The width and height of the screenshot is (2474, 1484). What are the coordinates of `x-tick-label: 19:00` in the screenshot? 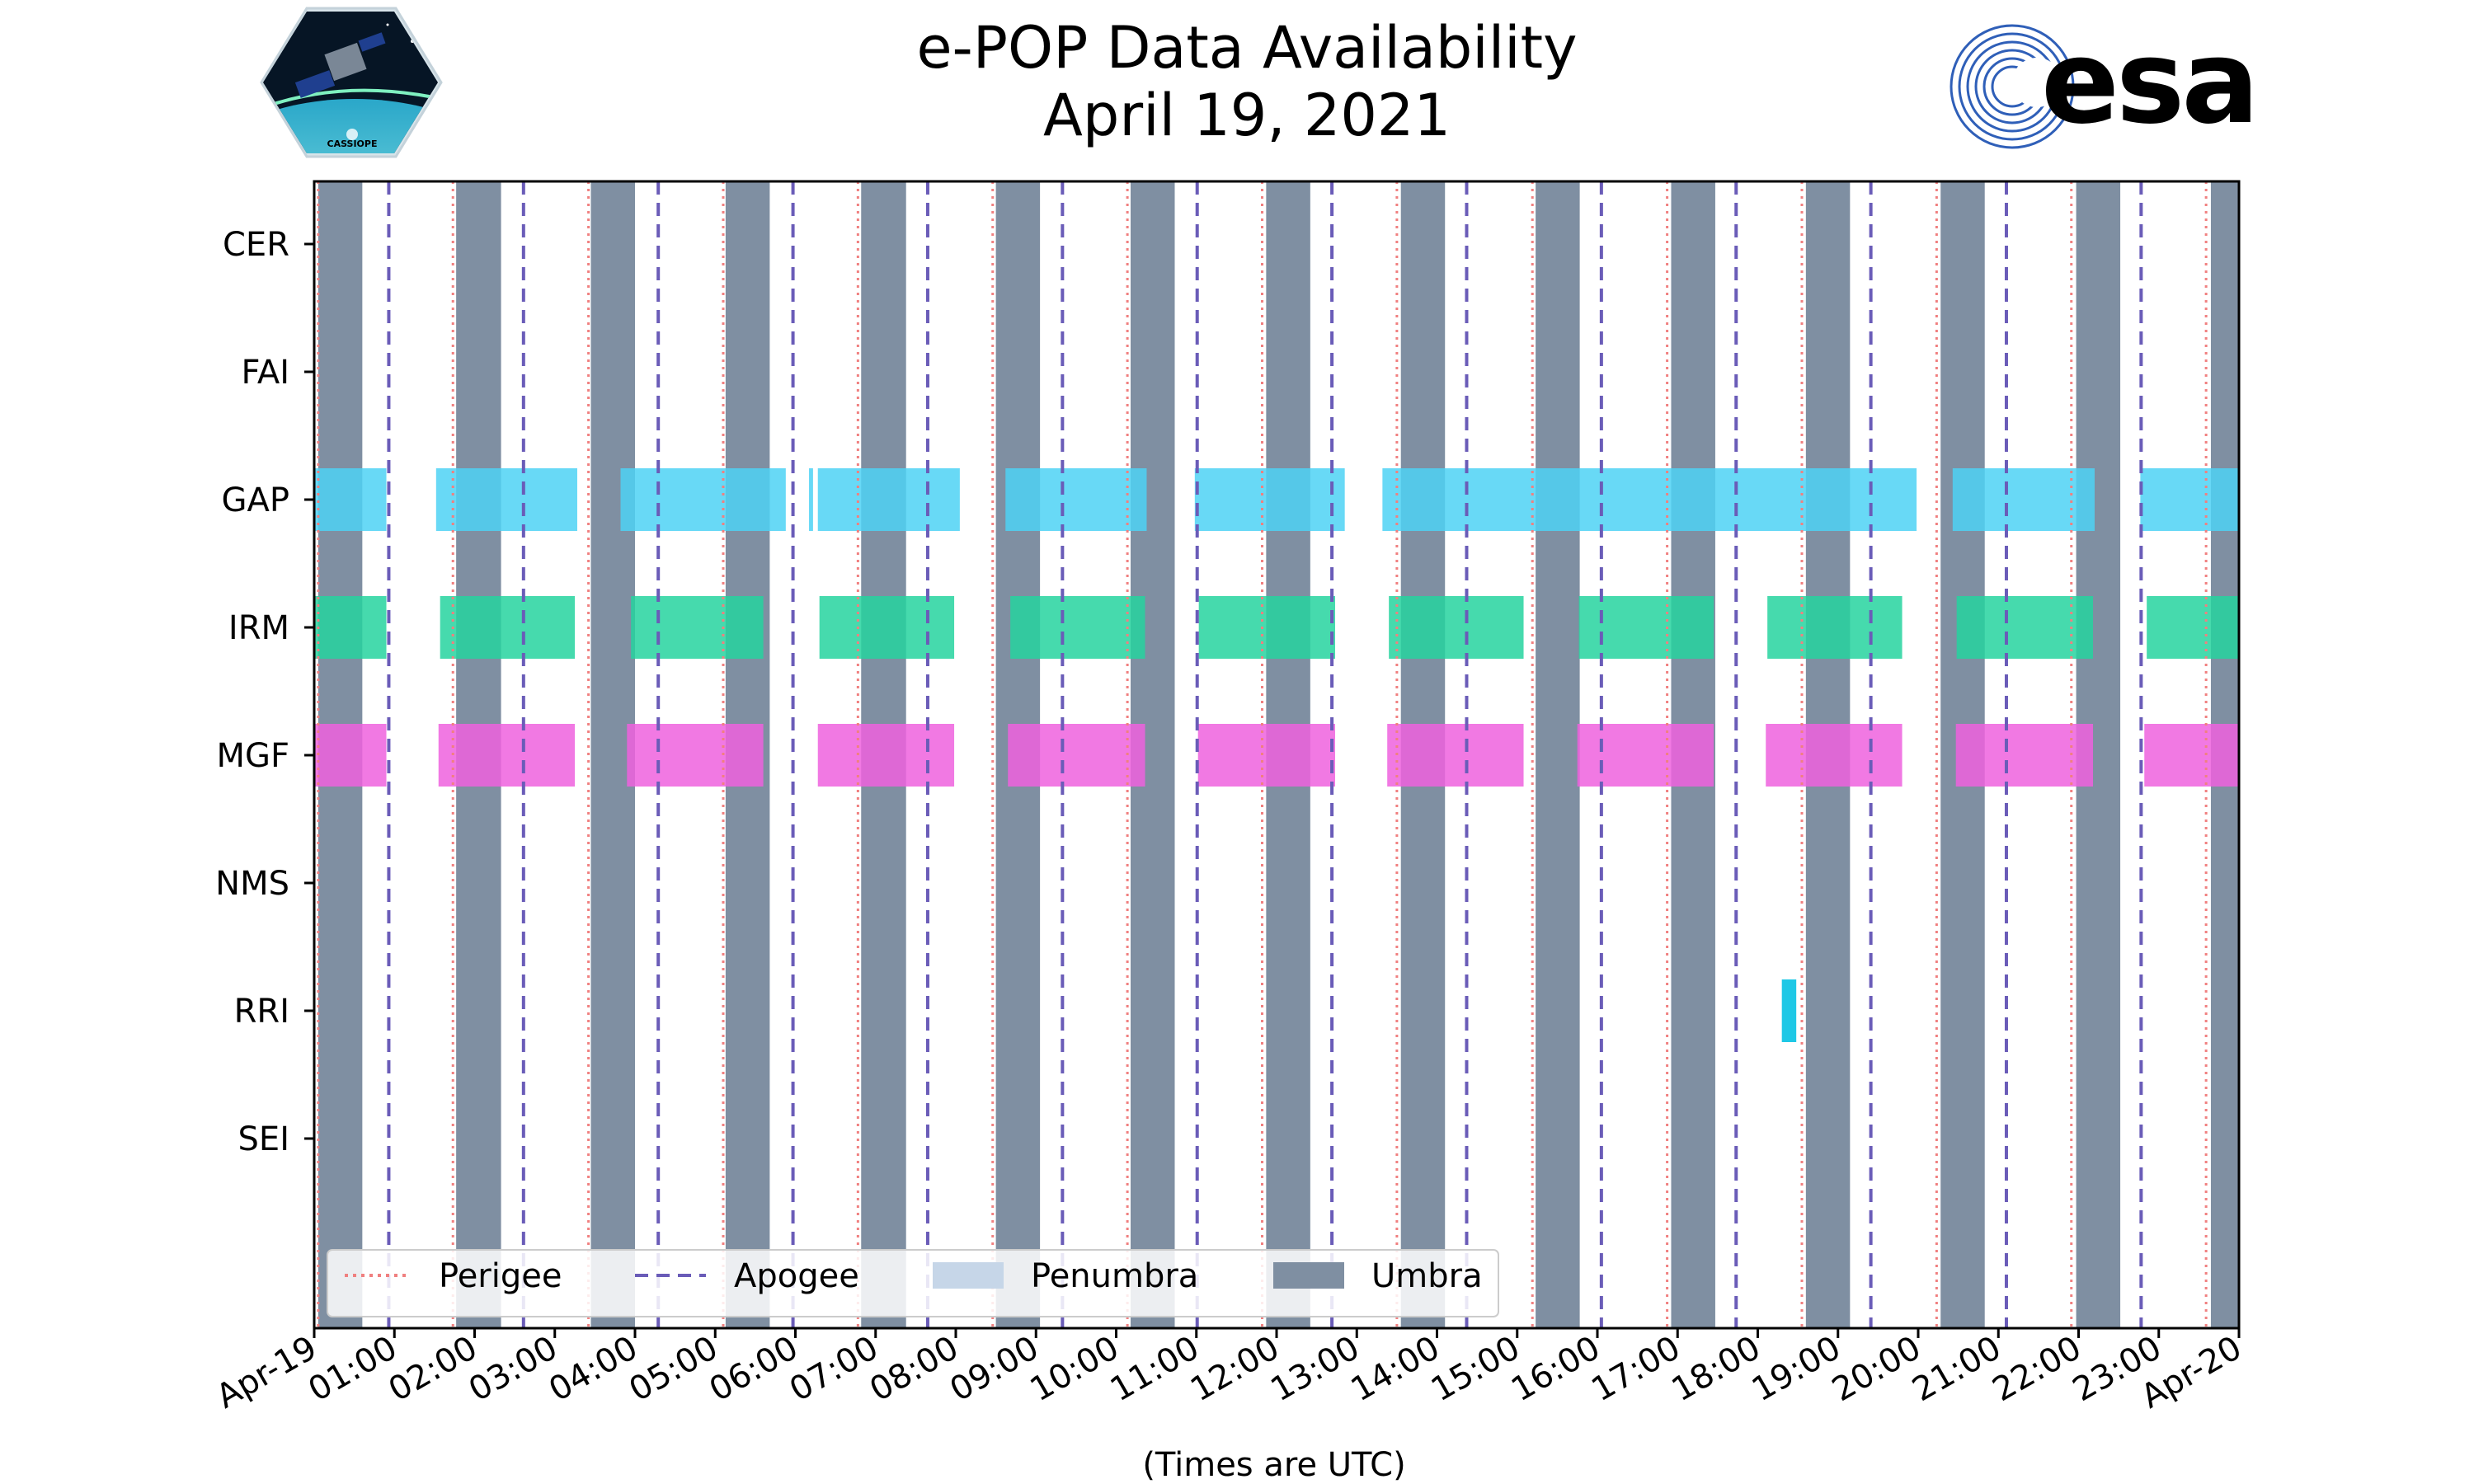 It's located at (1796, 1369).